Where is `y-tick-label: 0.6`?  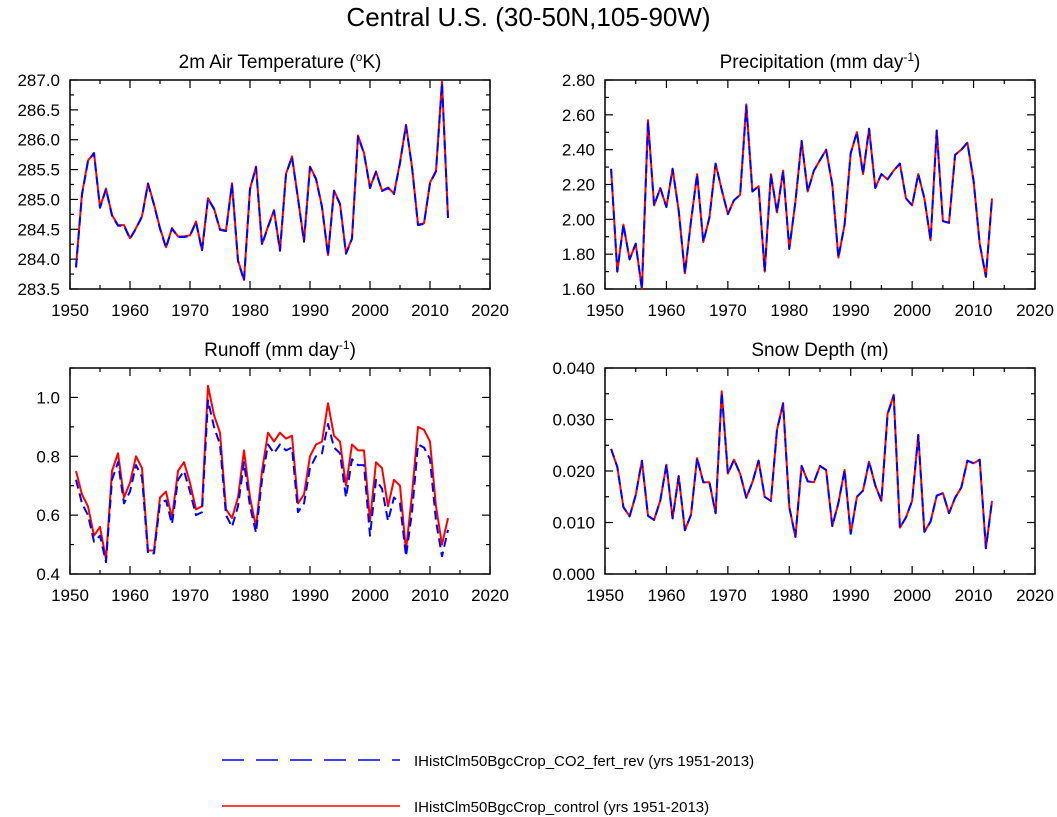 y-tick-label: 0.6 is located at coordinates (48, 515).